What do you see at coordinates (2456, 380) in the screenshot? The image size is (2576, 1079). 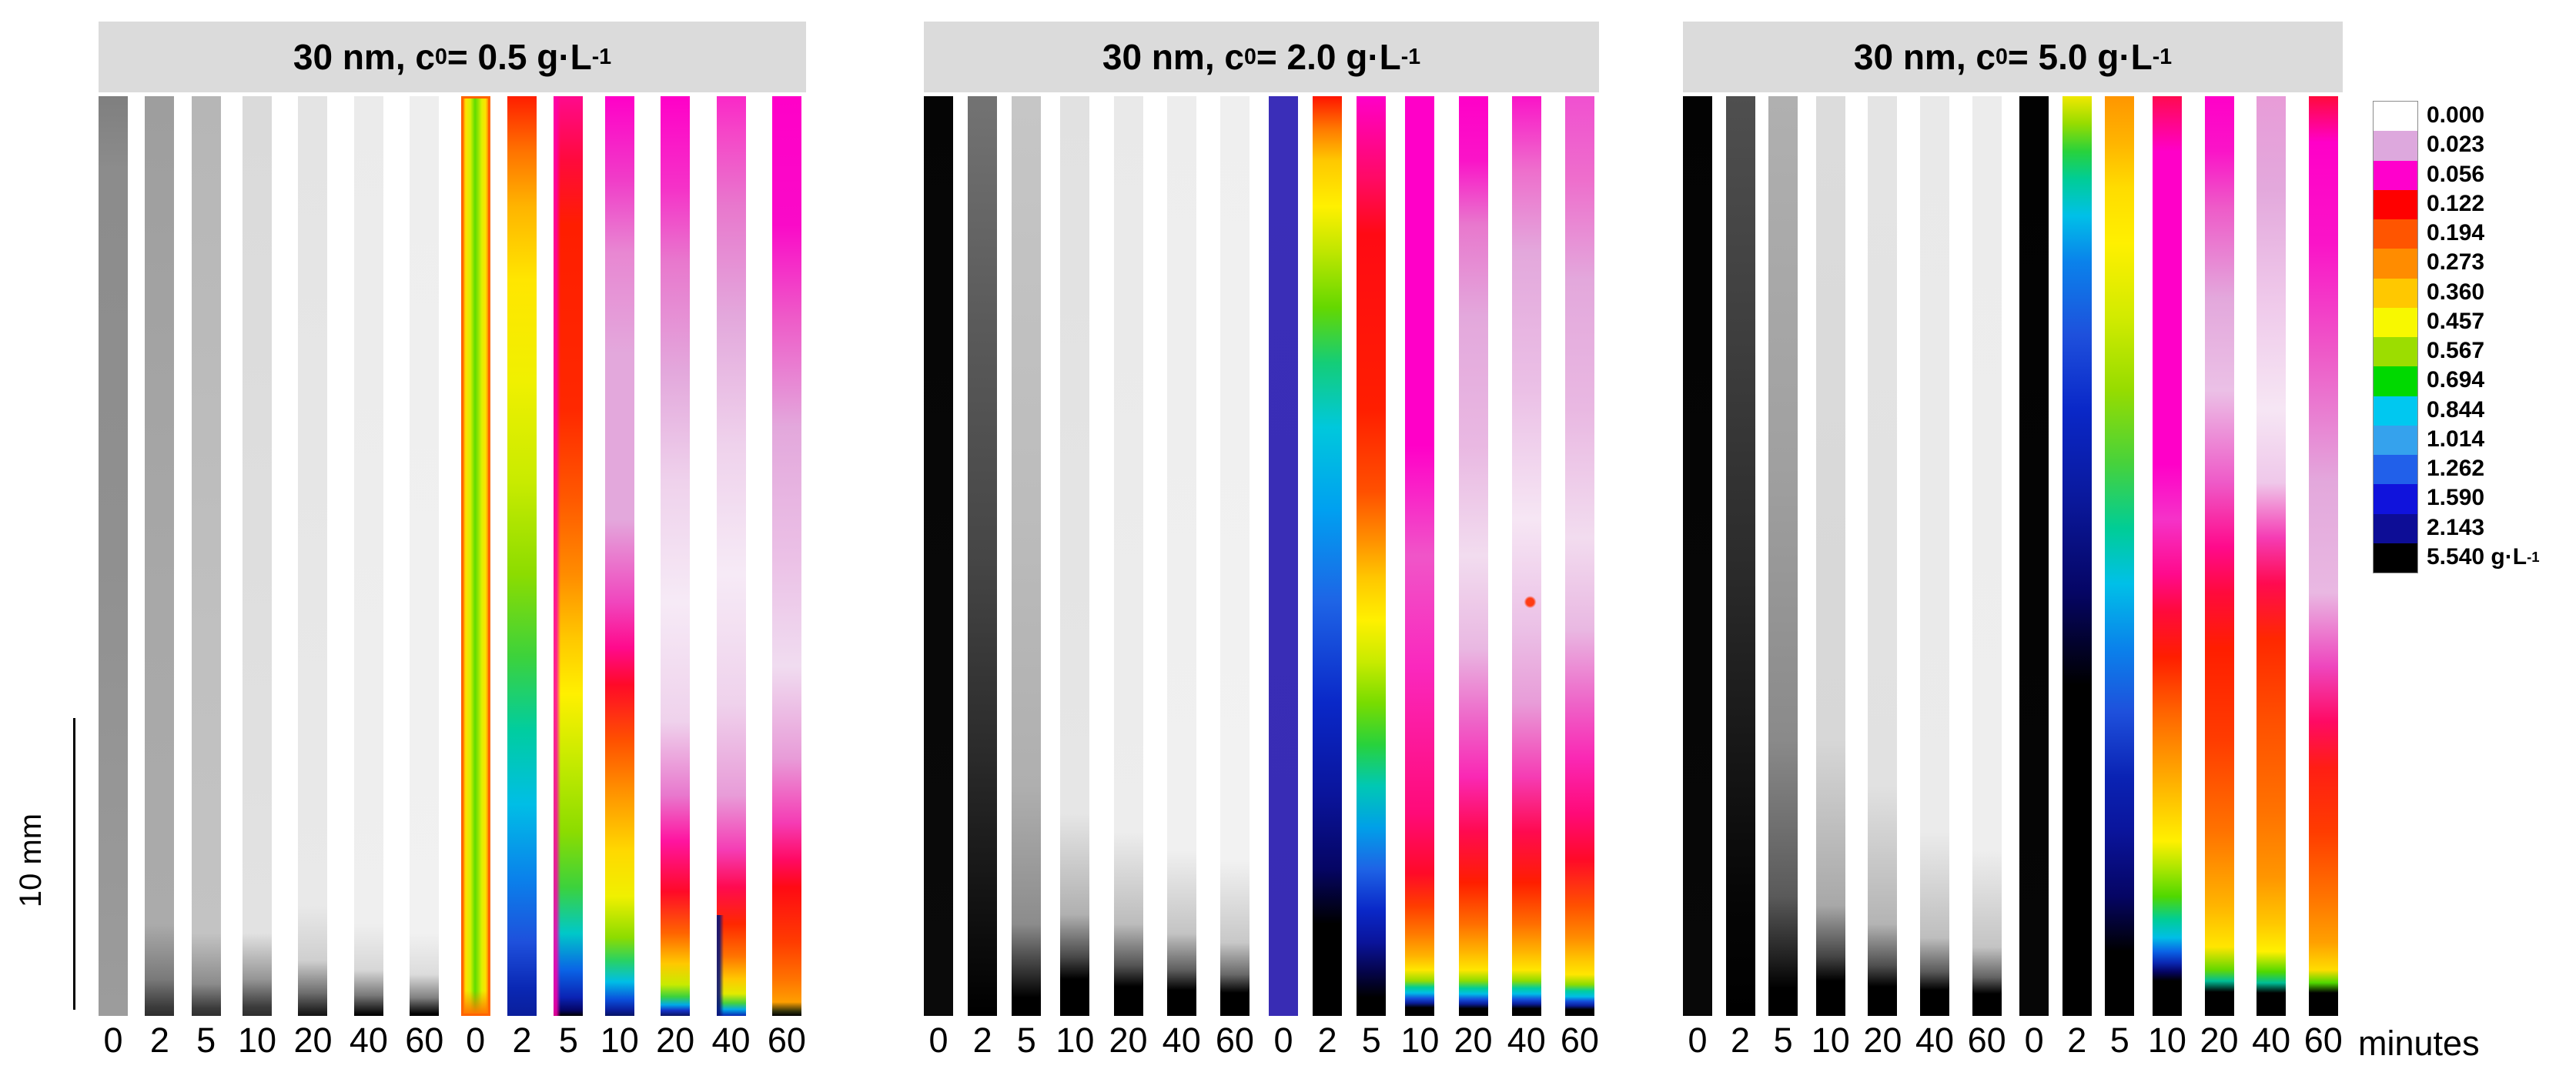 I see `colorbar-tick-label: 0.694` at bounding box center [2456, 380].